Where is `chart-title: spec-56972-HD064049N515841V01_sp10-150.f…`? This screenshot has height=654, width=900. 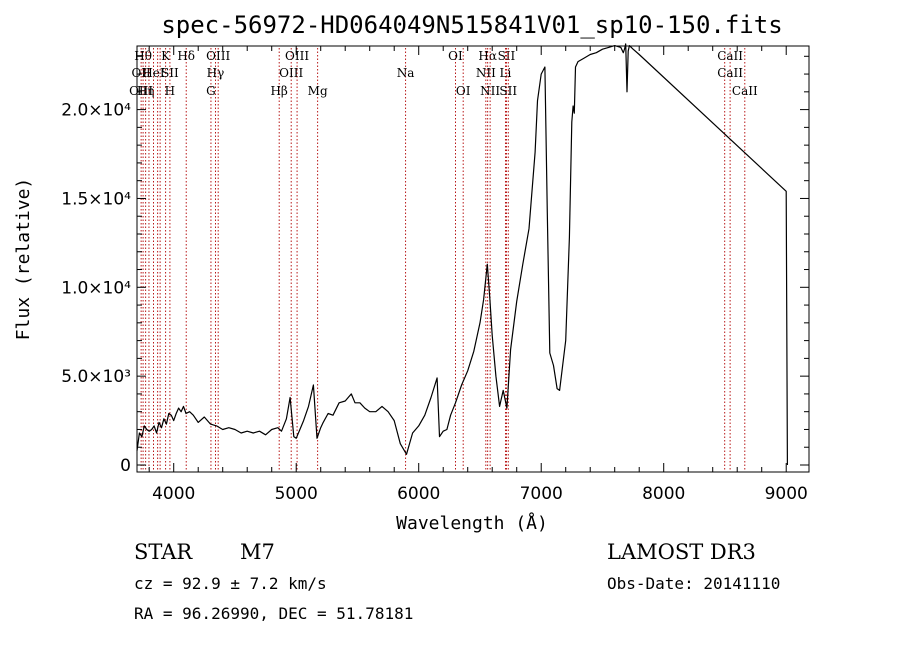 chart-title: spec-56972-HD064049N515841V01_sp10-150.f… is located at coordinates (471, 25).